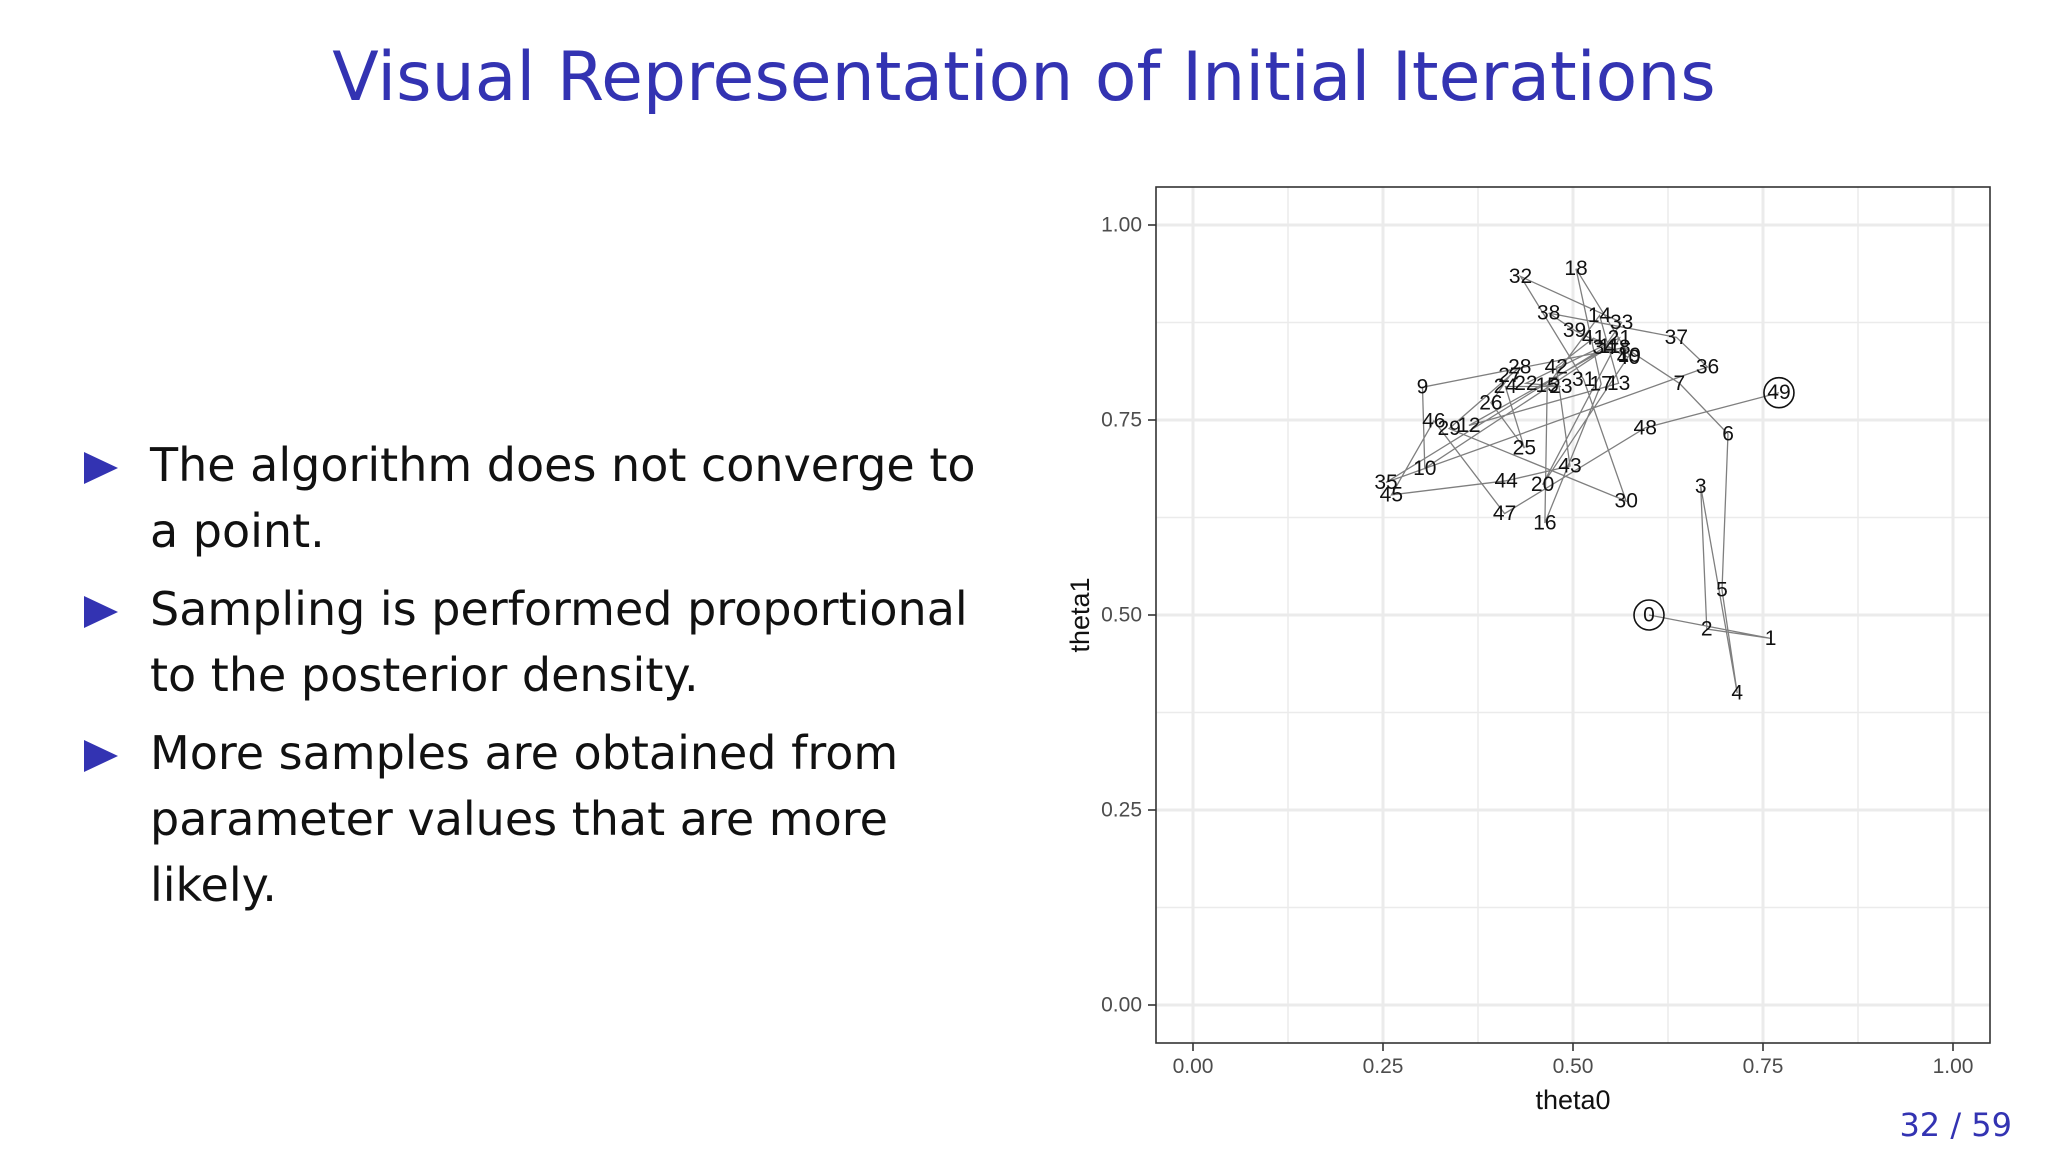 This screenshot has height=1152, width=2048. Describe the element at coordinates (1560, 386) in the screenshot. I see `point-label: 23` at that location.